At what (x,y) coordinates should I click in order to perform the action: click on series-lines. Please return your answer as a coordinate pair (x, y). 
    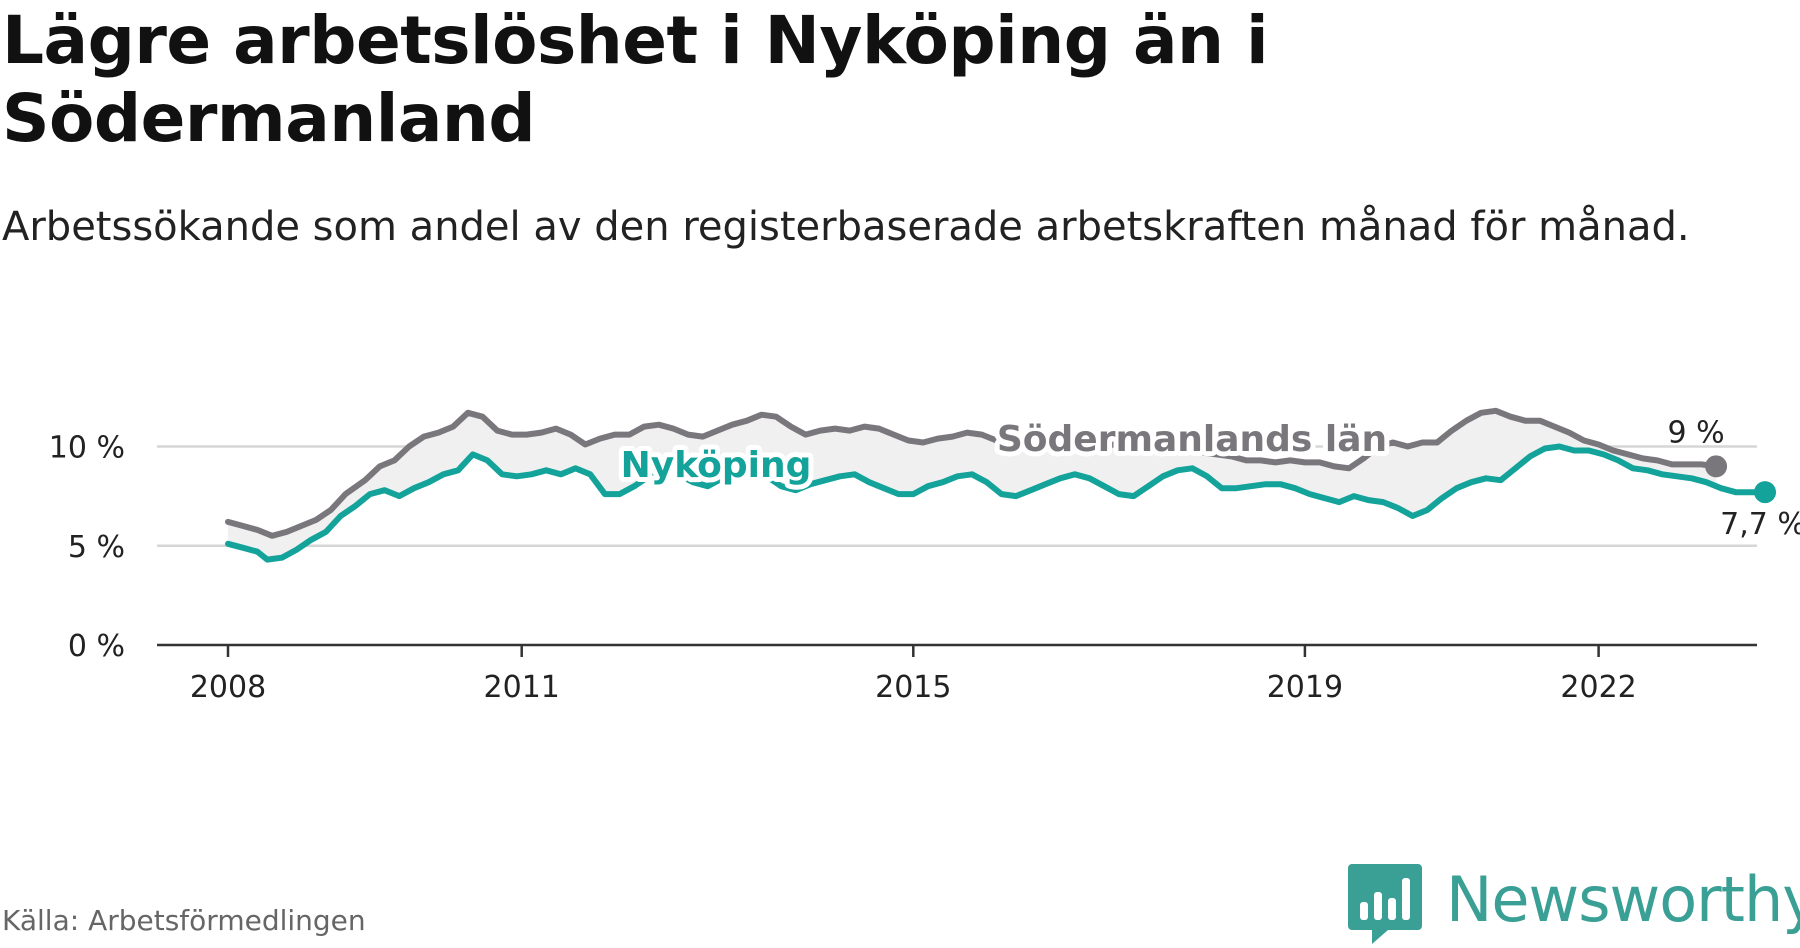
    Looking at the image, I should click on (1001, 485).